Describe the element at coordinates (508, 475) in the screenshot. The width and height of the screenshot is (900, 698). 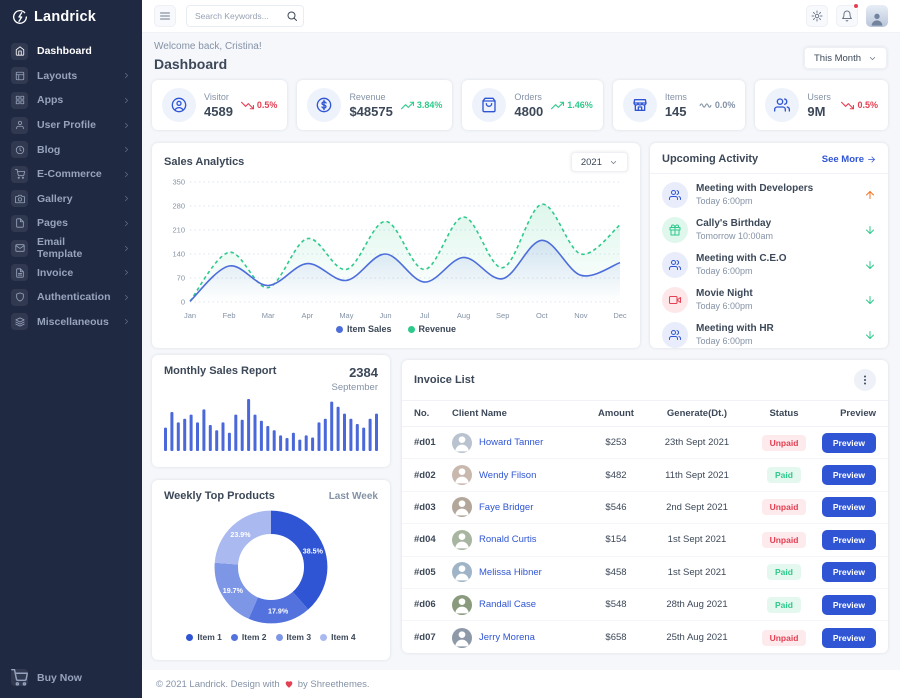
I see `client-name: Wendy Filson` at that location.